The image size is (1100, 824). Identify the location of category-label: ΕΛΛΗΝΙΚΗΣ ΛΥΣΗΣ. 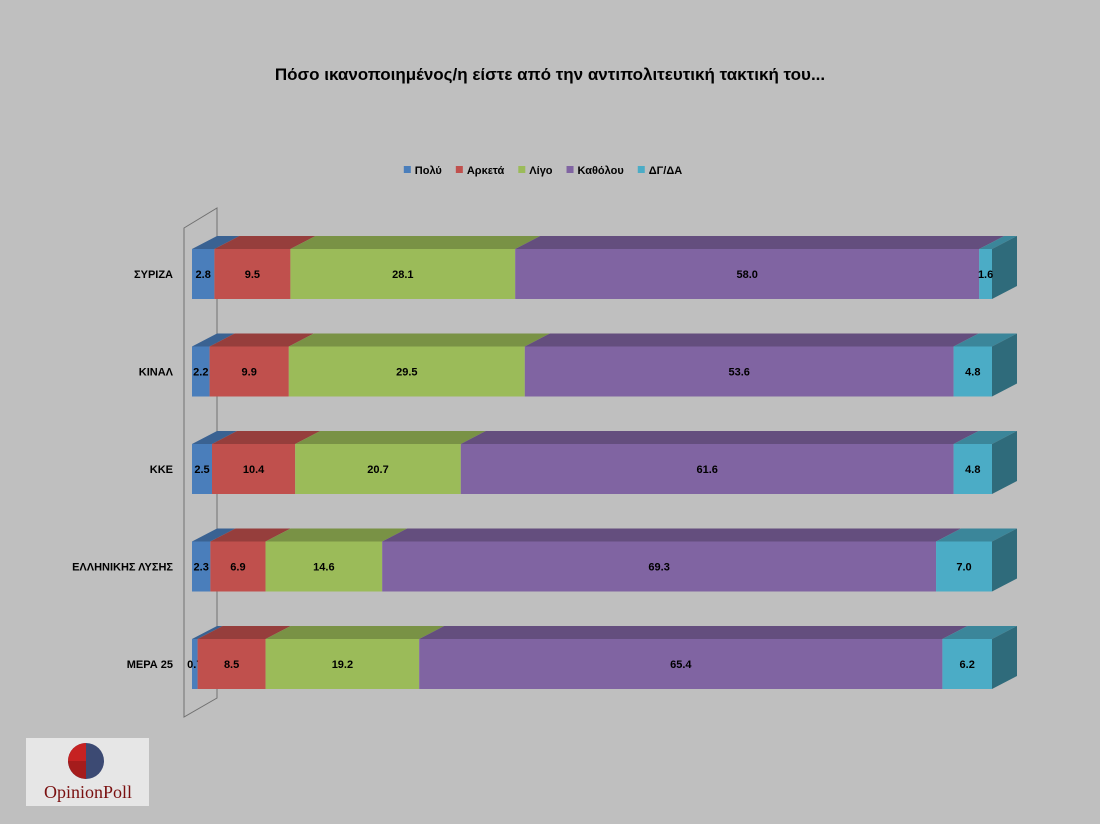
(122, 568).